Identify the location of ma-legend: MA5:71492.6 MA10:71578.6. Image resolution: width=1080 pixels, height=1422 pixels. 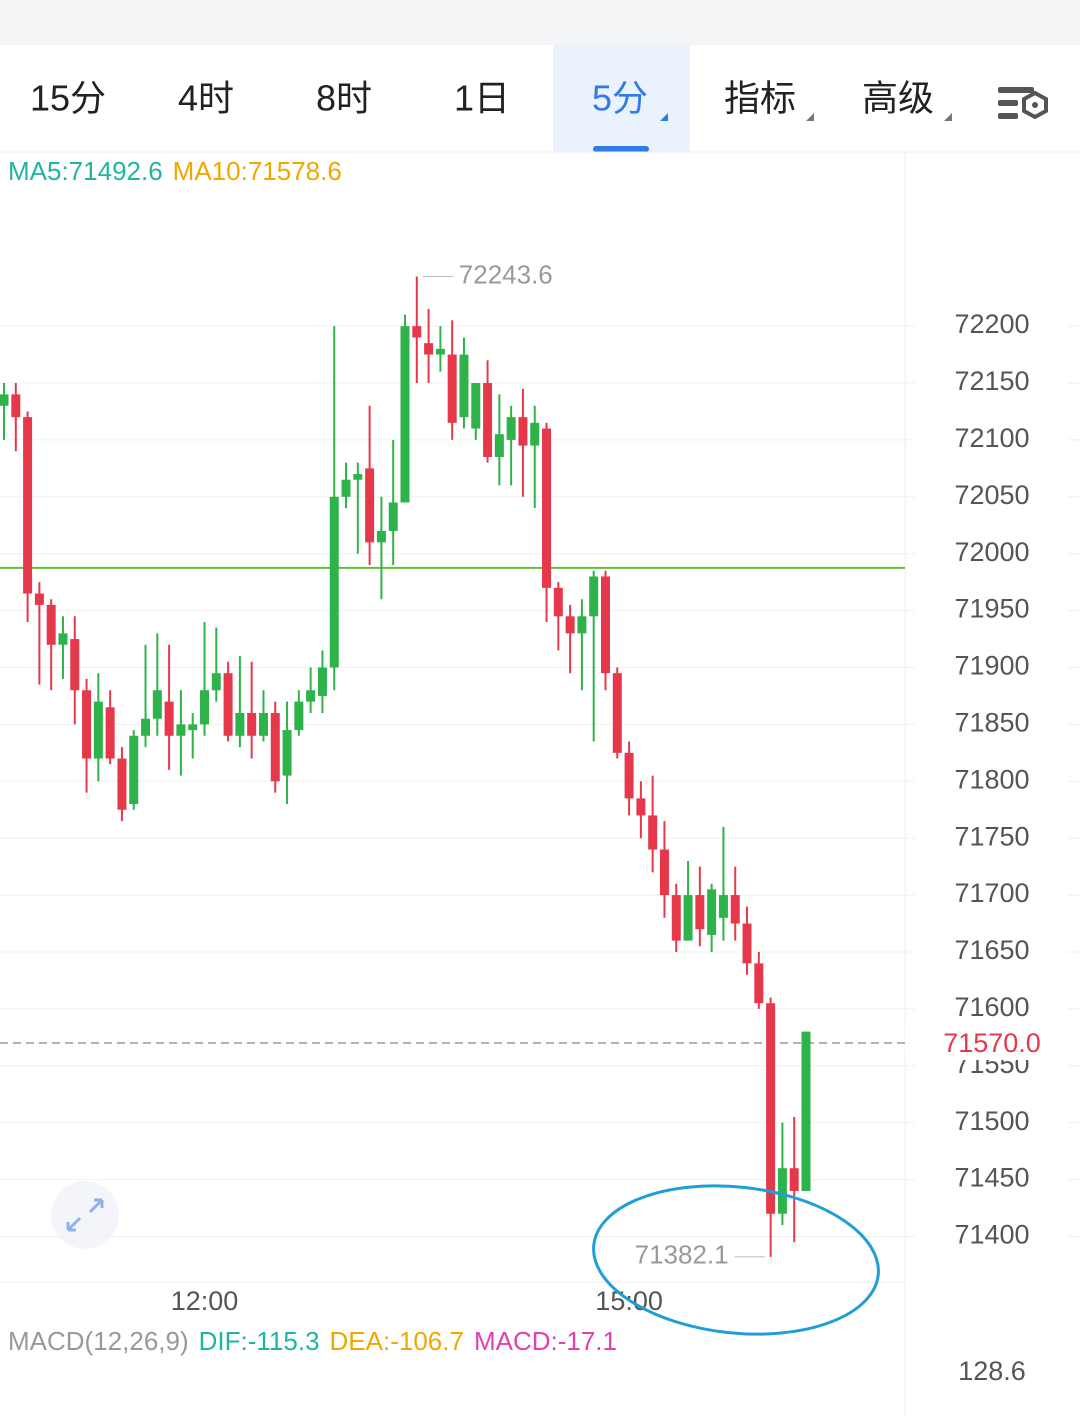
(175, 171).